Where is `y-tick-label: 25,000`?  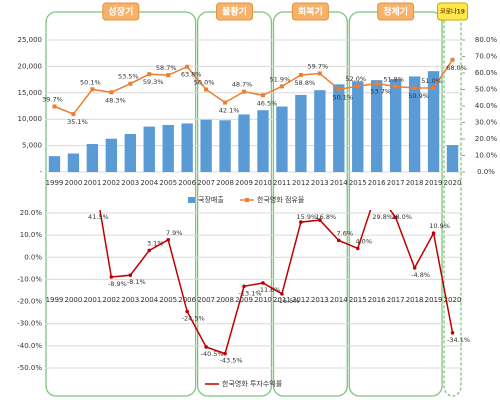
y-tick-label: 25,000 is located at coordinates (30, 40).